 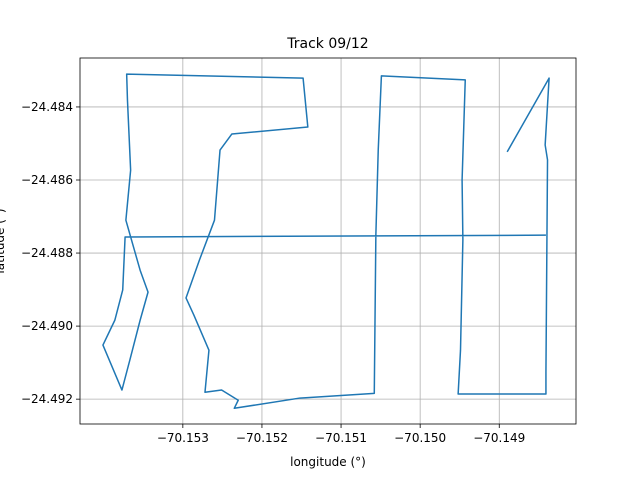 I want to click on y-tick-label: −24.488, so click(x=47, y=253).